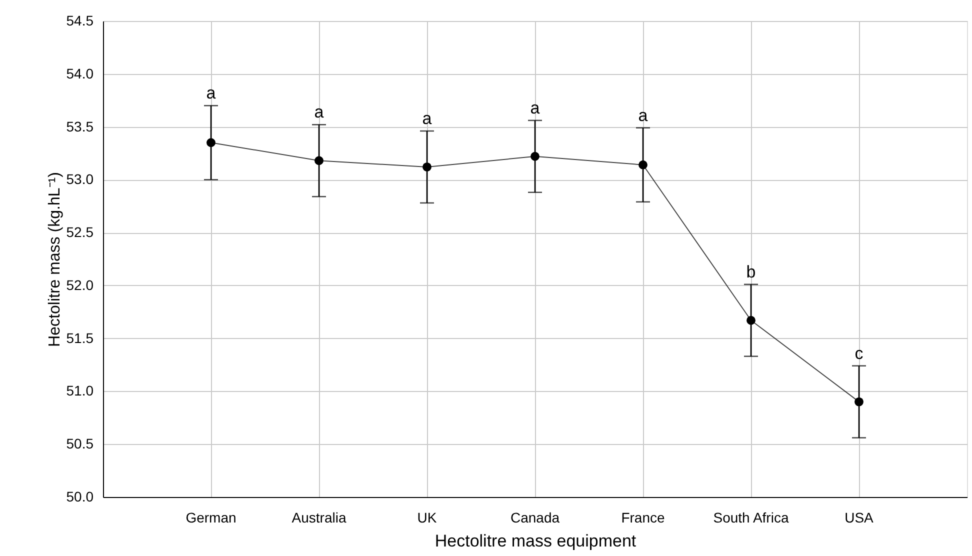 This screenshot has height=556, width=972. What do you see at coordinates (535, 518) in the screenshot?
I see `x-tick-label: Canada` at bounding box center [535, 518].